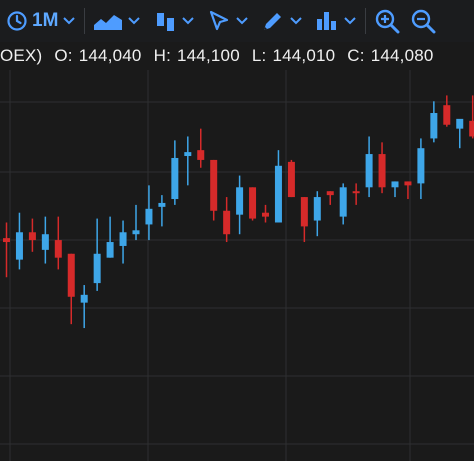 The image size is (474, 461). Describe the element at coordinates (366, 21) in the screenshot. I see `toolbar-divider` at that location.